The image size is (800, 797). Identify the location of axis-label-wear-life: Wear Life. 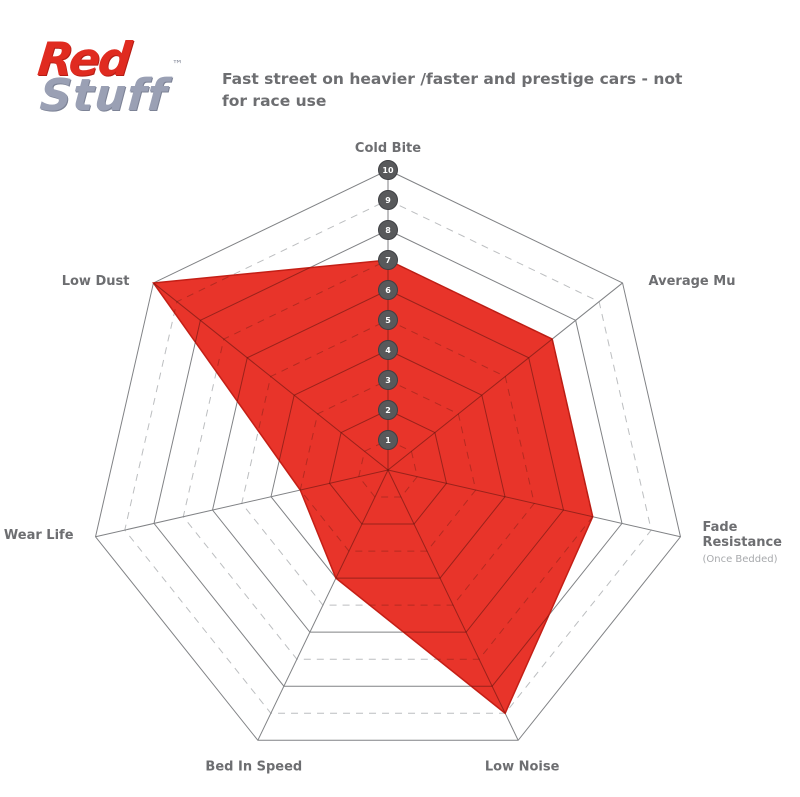
(39, 535).